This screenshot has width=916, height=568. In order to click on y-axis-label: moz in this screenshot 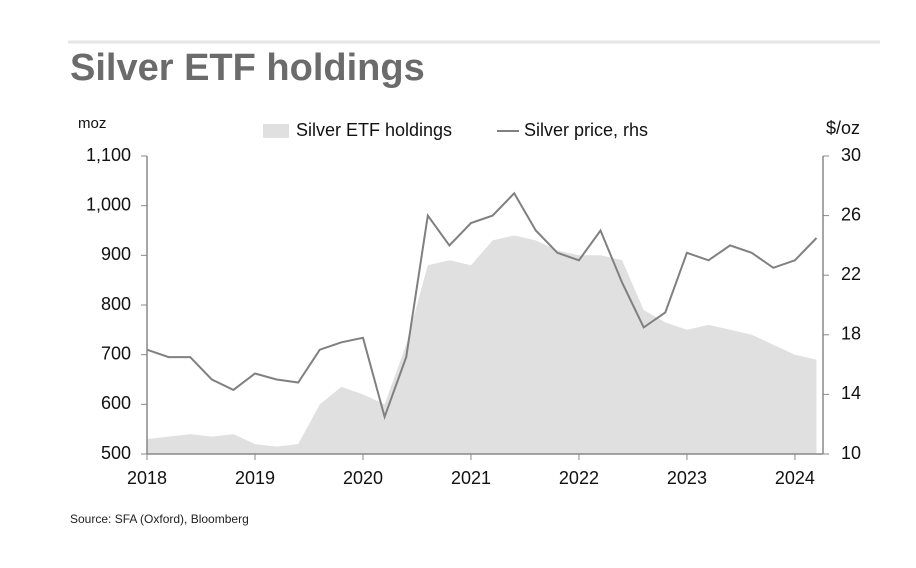, I will do `click(92, 123)`.